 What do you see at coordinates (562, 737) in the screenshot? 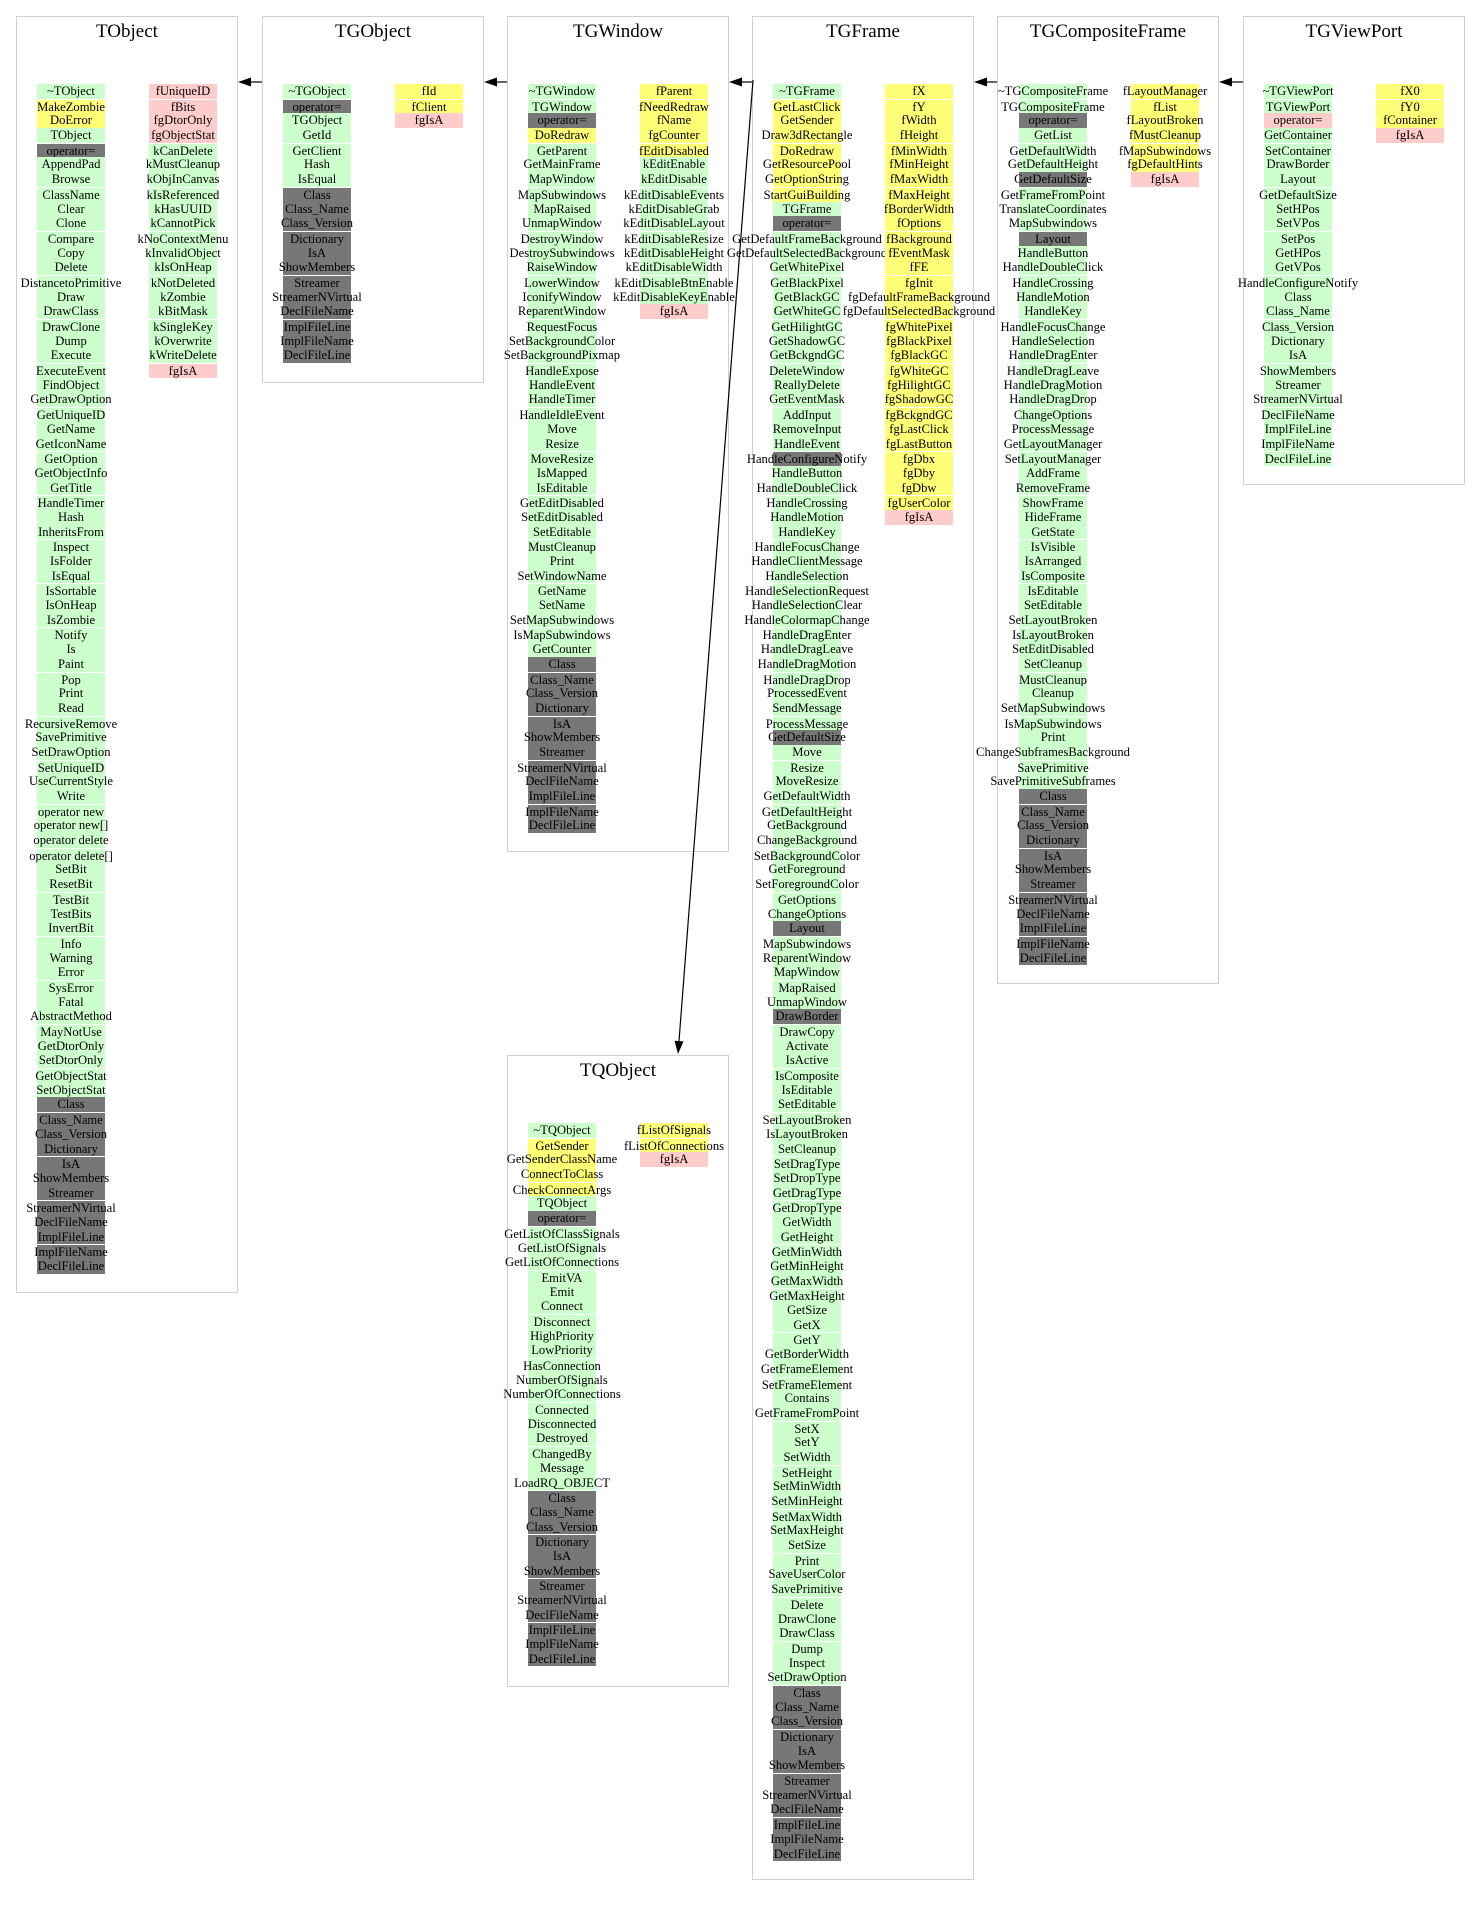
I see `method-name: ShowMembers` at bounding box center [562, 737].